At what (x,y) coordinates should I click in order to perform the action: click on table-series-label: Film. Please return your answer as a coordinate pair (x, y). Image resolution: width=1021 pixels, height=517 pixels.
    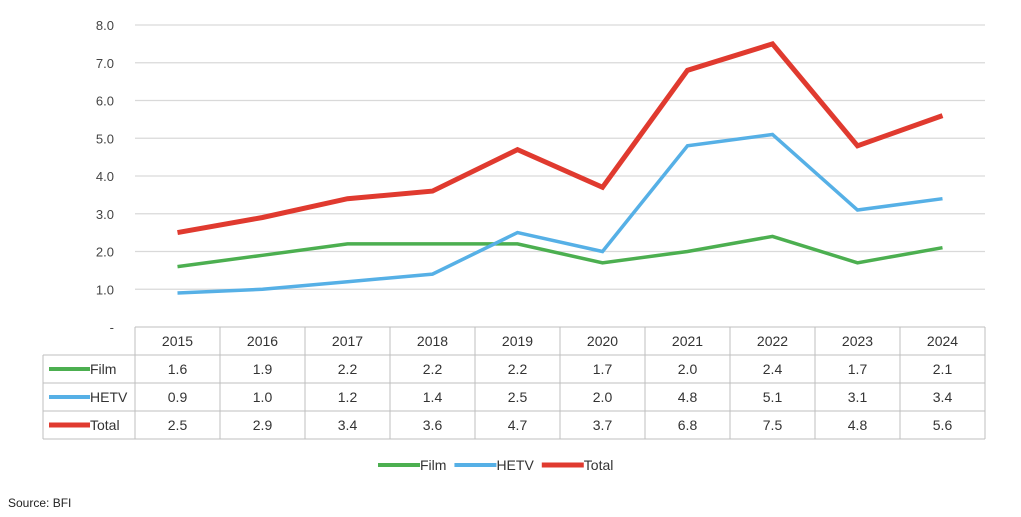
    Looking at the image, I should click on (103, 369).